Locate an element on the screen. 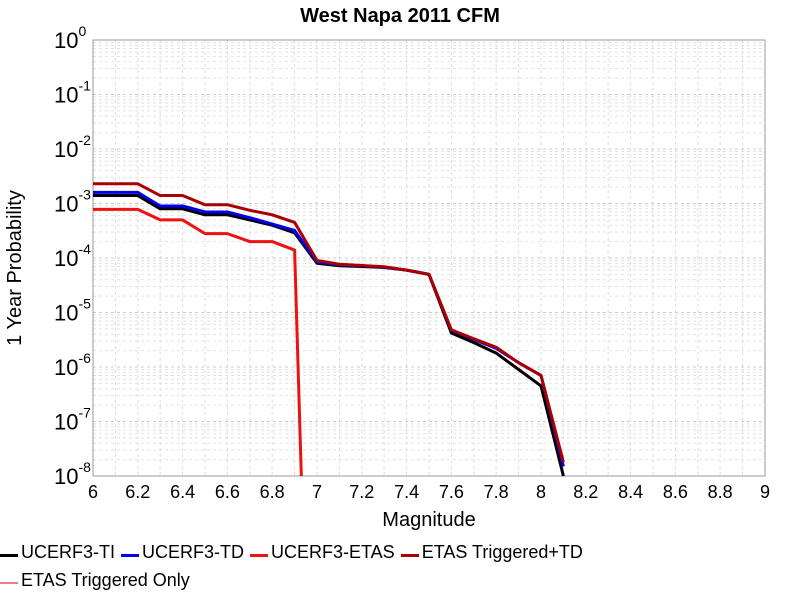  y-tick-exponent: -5 is located at coordinates (84, 304).